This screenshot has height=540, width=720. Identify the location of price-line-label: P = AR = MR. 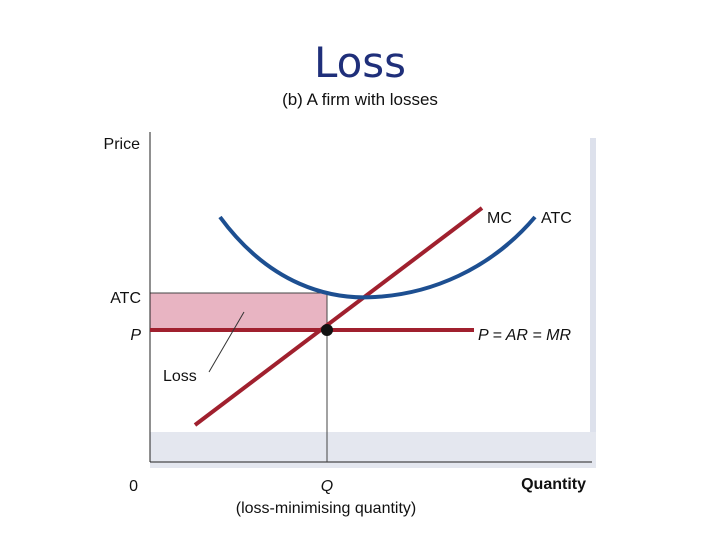
(525, 335).